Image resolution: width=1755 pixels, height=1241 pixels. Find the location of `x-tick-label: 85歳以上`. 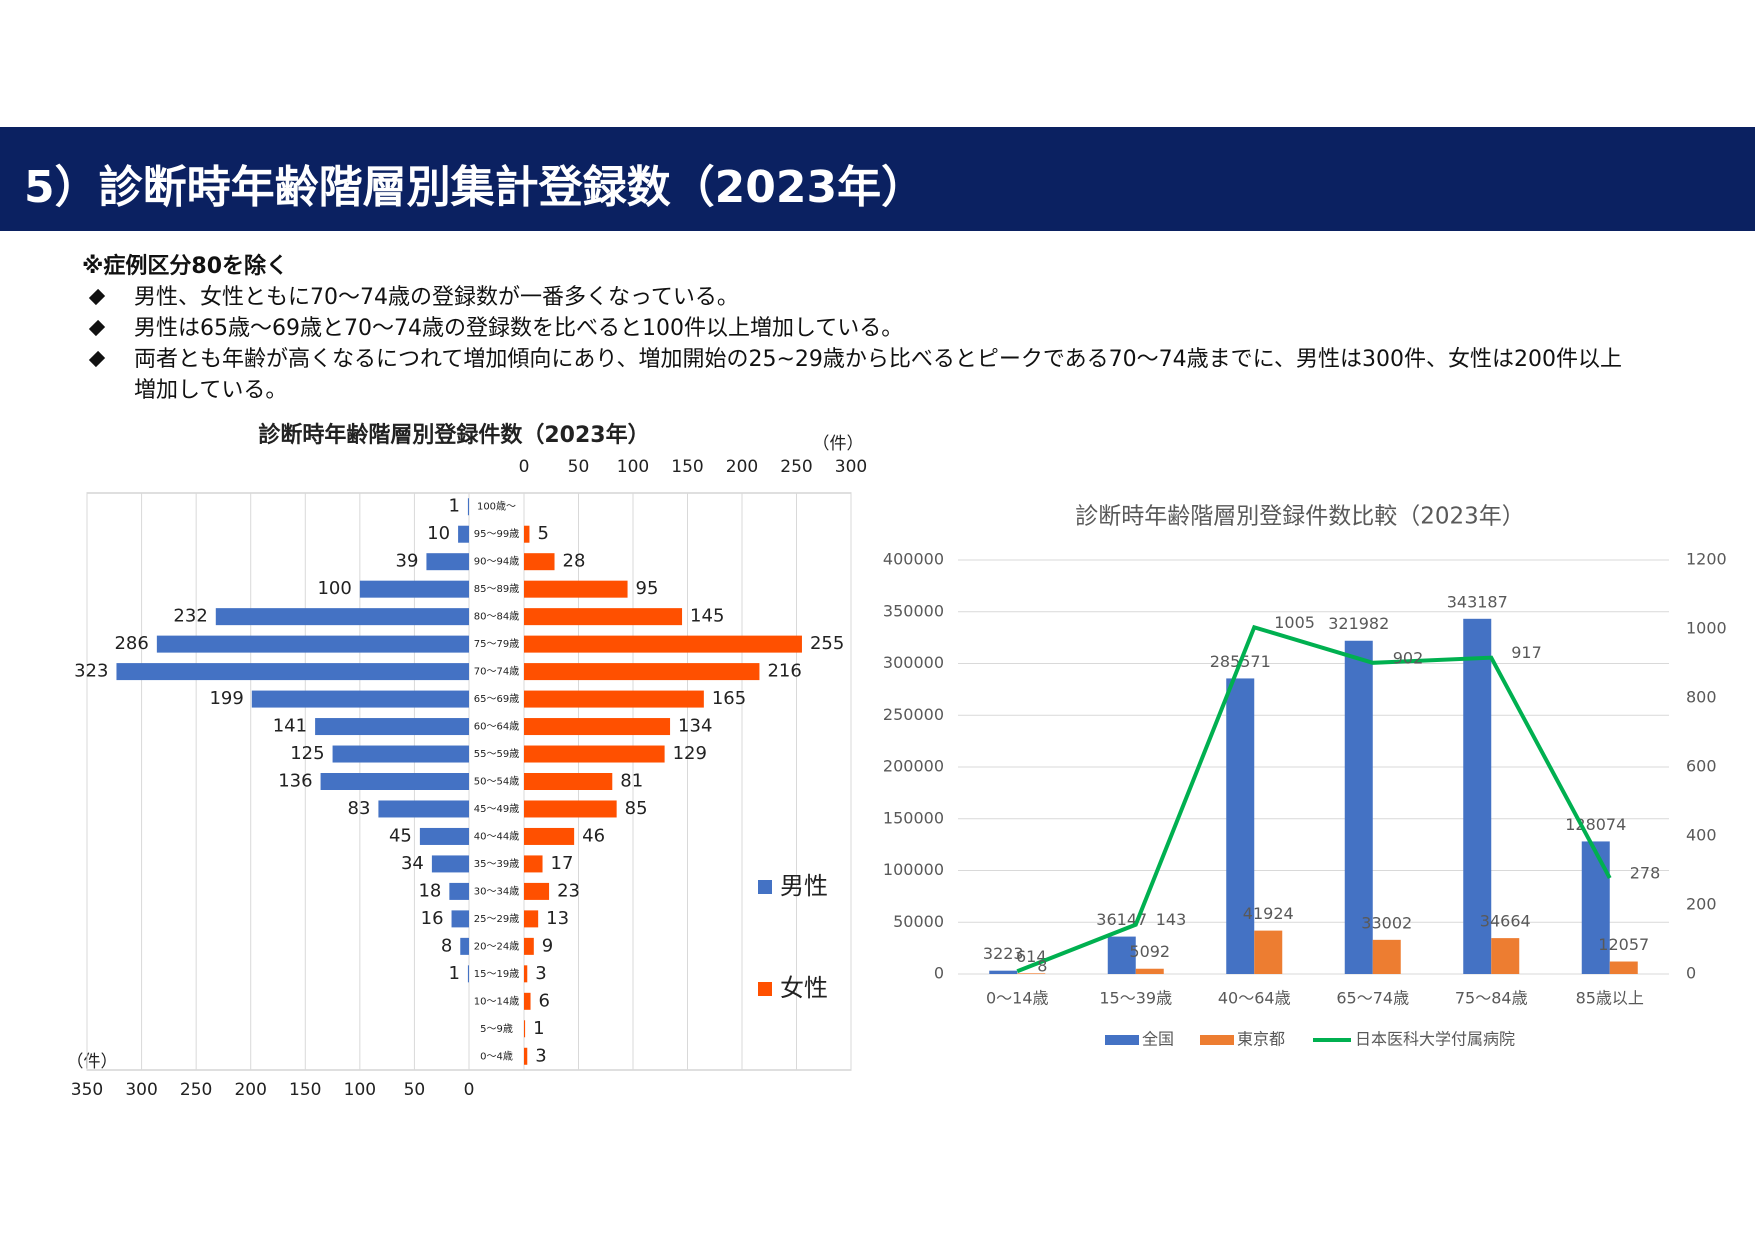

x-tick-label: 85歳以上 is located at coordinates (1610, 998).